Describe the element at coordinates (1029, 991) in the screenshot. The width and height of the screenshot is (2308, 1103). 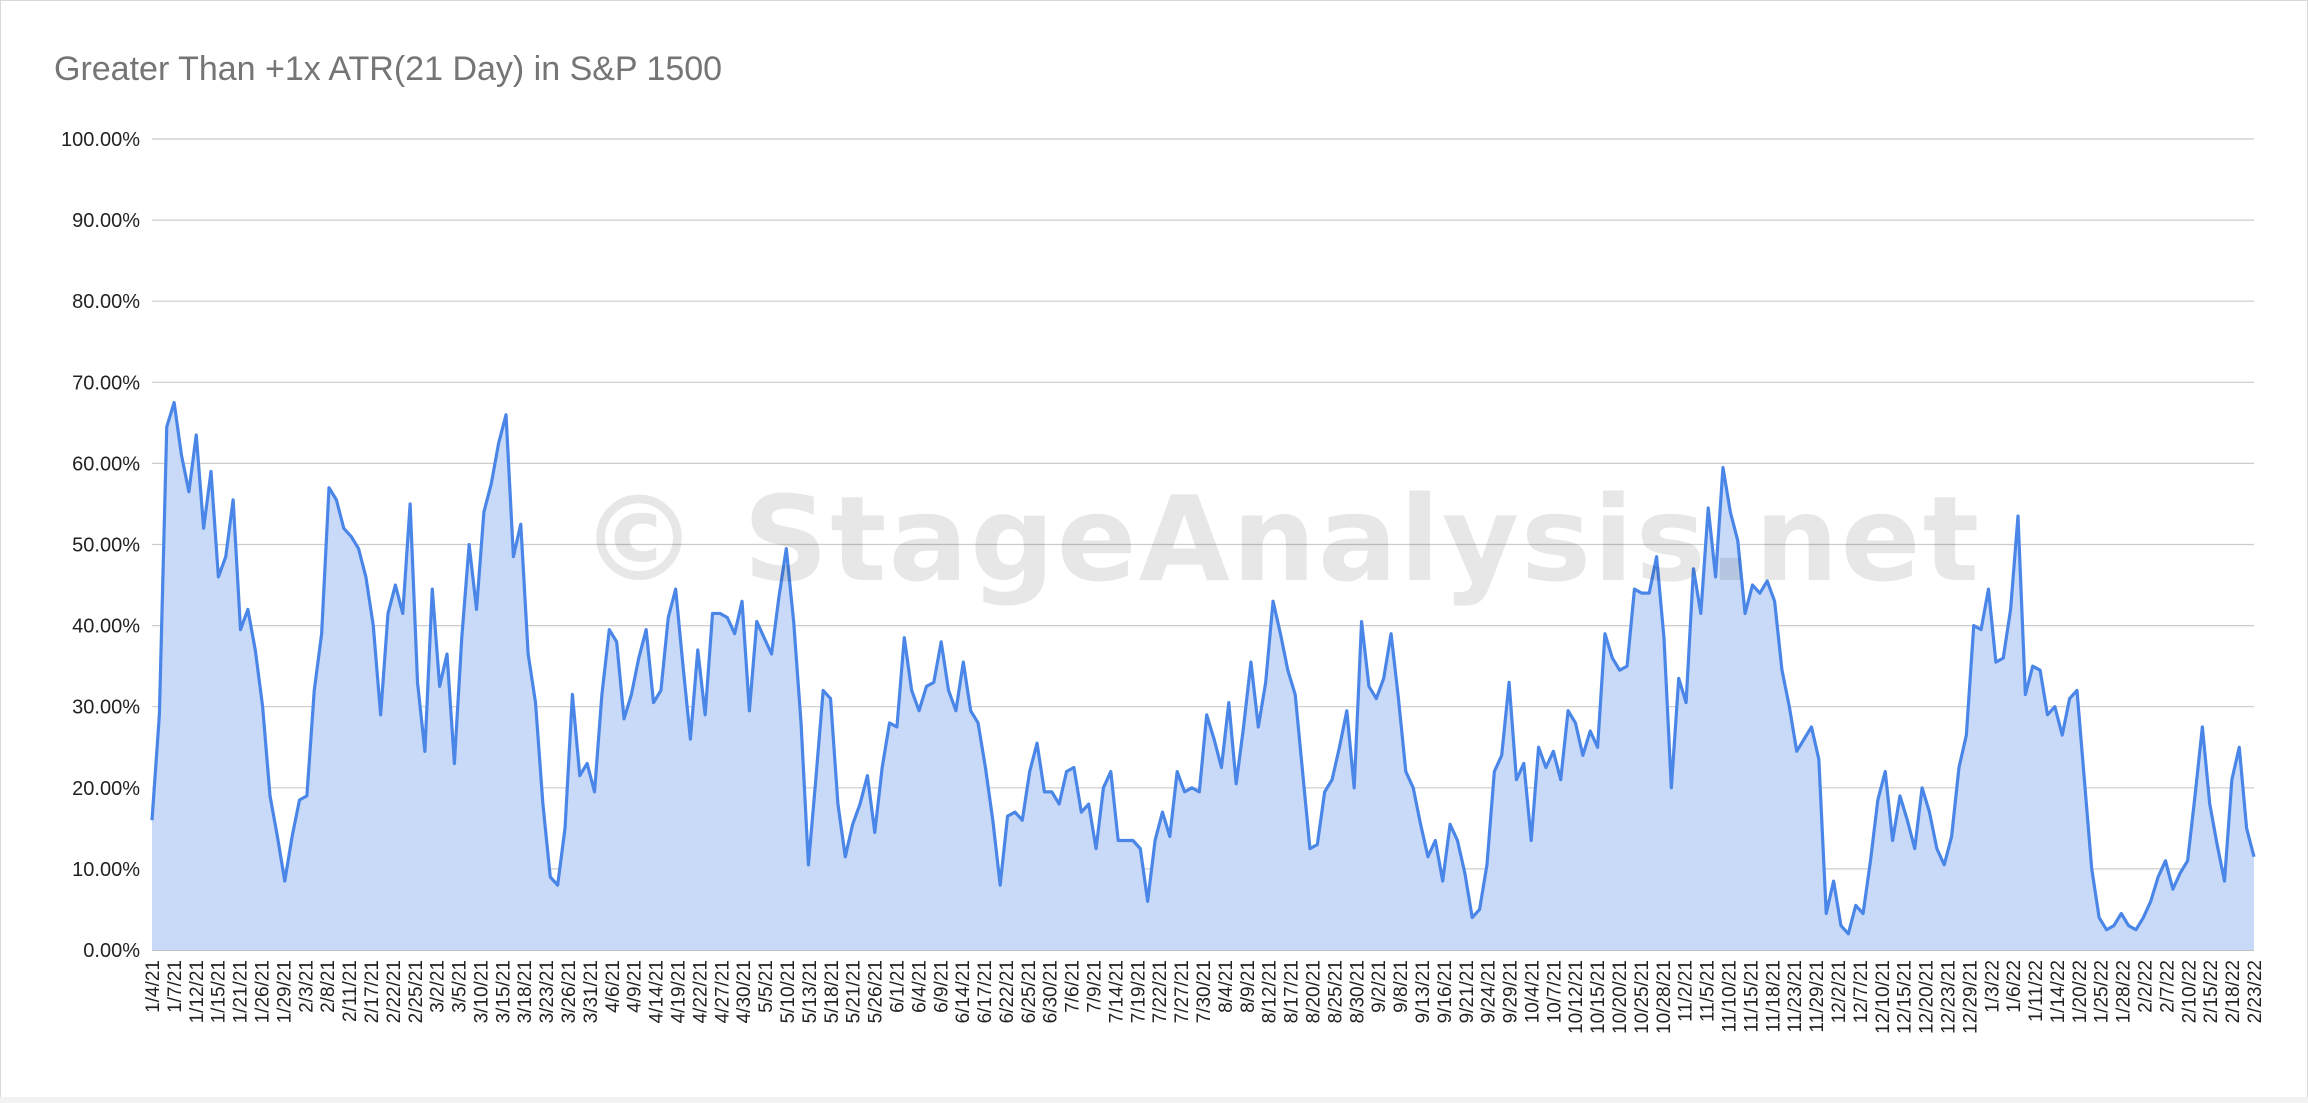
I see `x-tick-label: 6/25/21` at that location.